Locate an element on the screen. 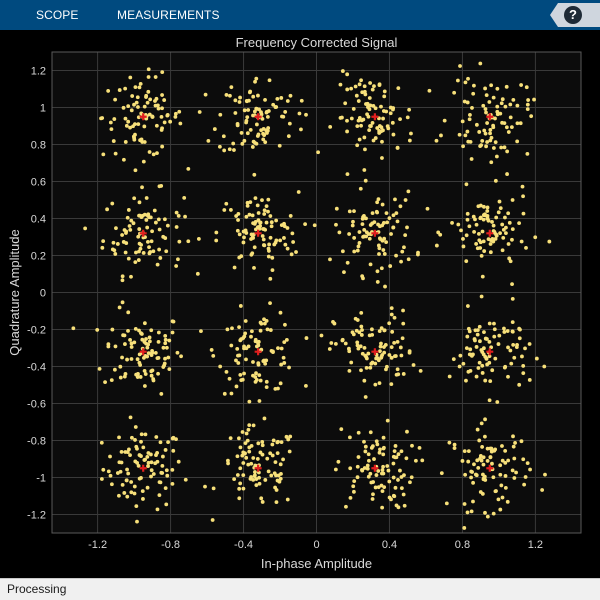 The width and height of the screenshot is (600, 600). help-icon: ? is located at coordinates (573, 15).